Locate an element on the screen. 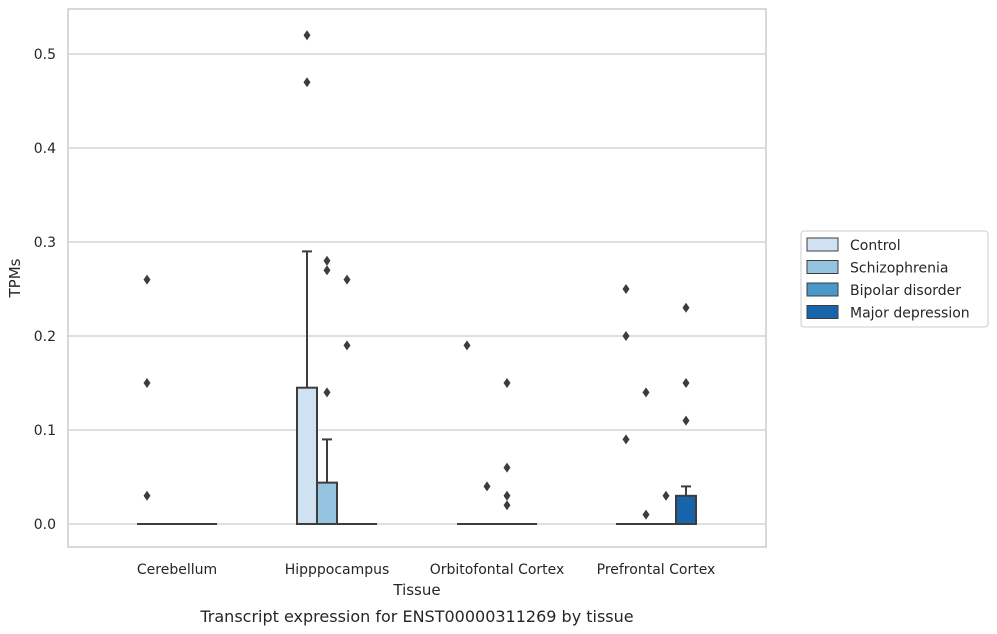 This screenshot has height=634, width=997. x-axis-title: Tissue is located at coordinates (416, 590).